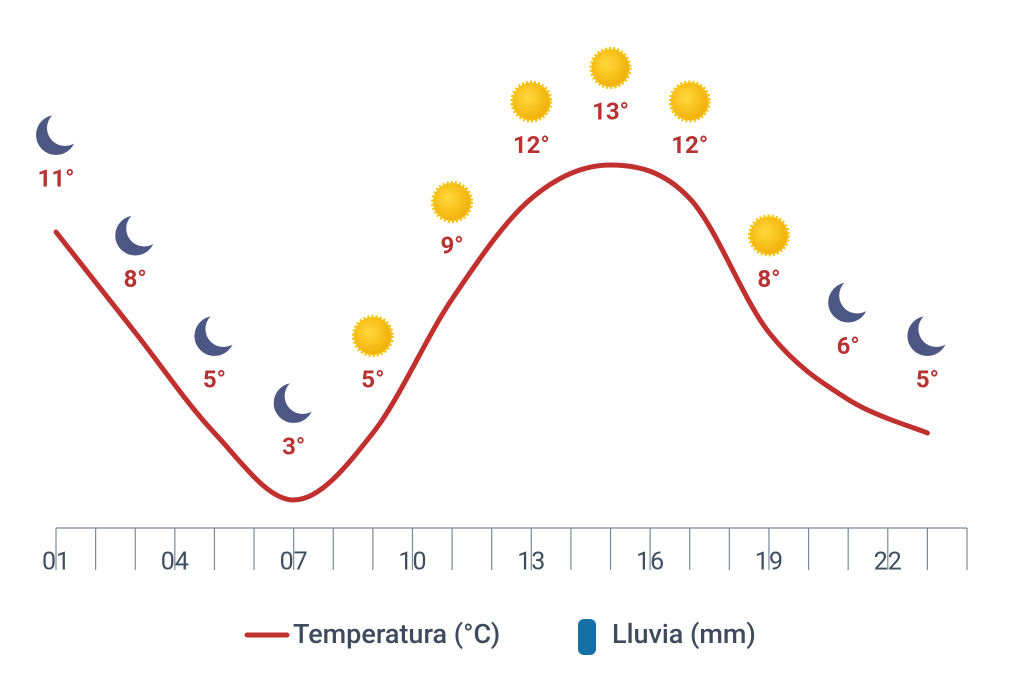 The image size is (1016, 674). I want to click on x-tick-label: 01, so click(56, 562).